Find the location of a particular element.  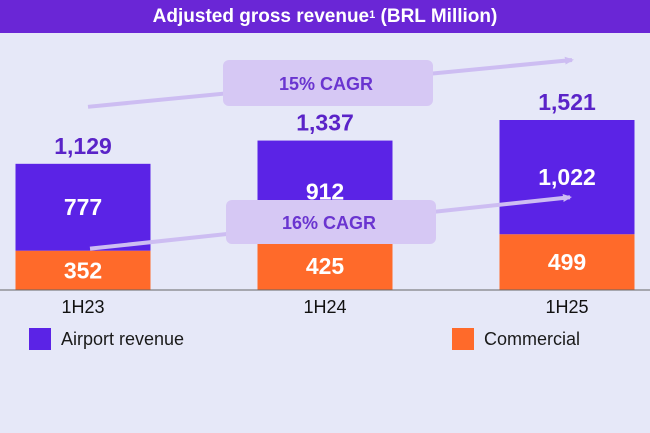

bar-commercial-1H24 is located at coordinates (325, 266).